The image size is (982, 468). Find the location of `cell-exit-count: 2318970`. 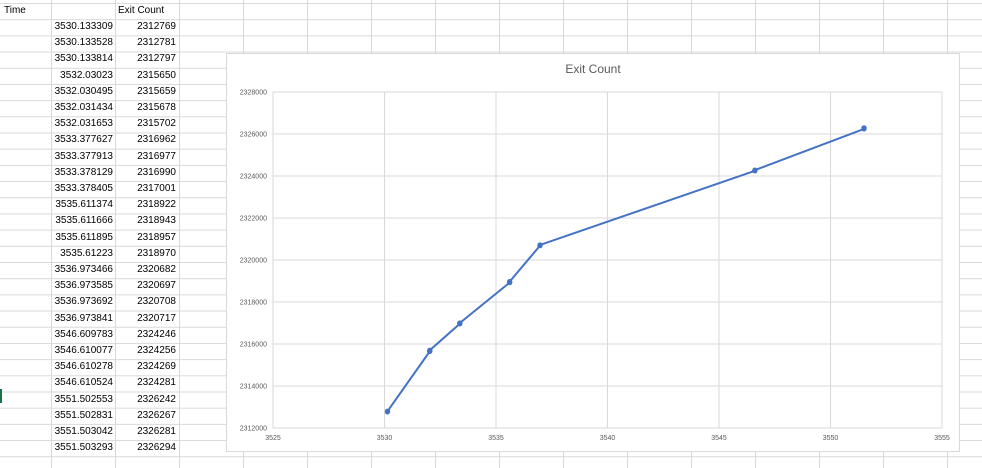

cell-exit-count: 2318970 is located at coordinates (156, 253).